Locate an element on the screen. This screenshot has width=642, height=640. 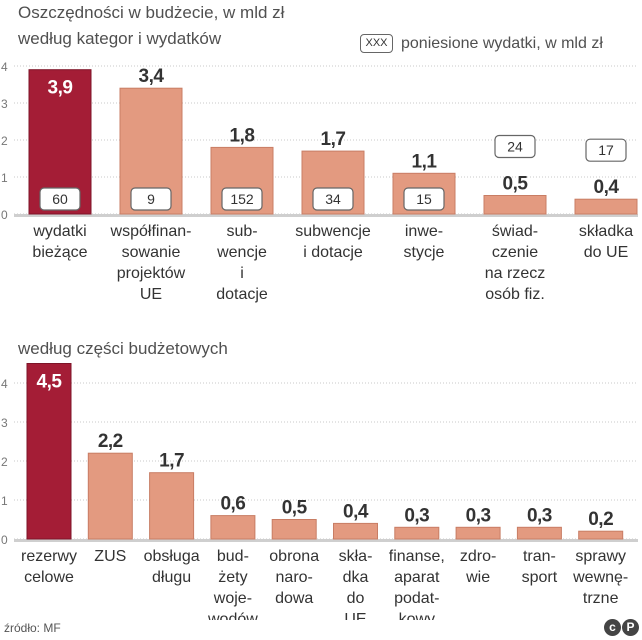
category-label: dka is located at coordinates (356, 577).